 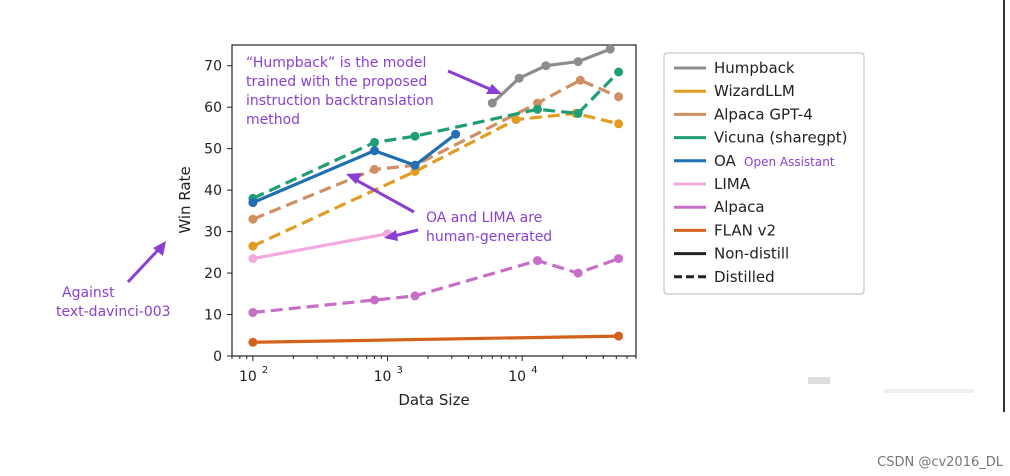 What do you see at coordinates (551, 76) in the screenshot?
I see `series-humpback` at bounding box center [551, 76].